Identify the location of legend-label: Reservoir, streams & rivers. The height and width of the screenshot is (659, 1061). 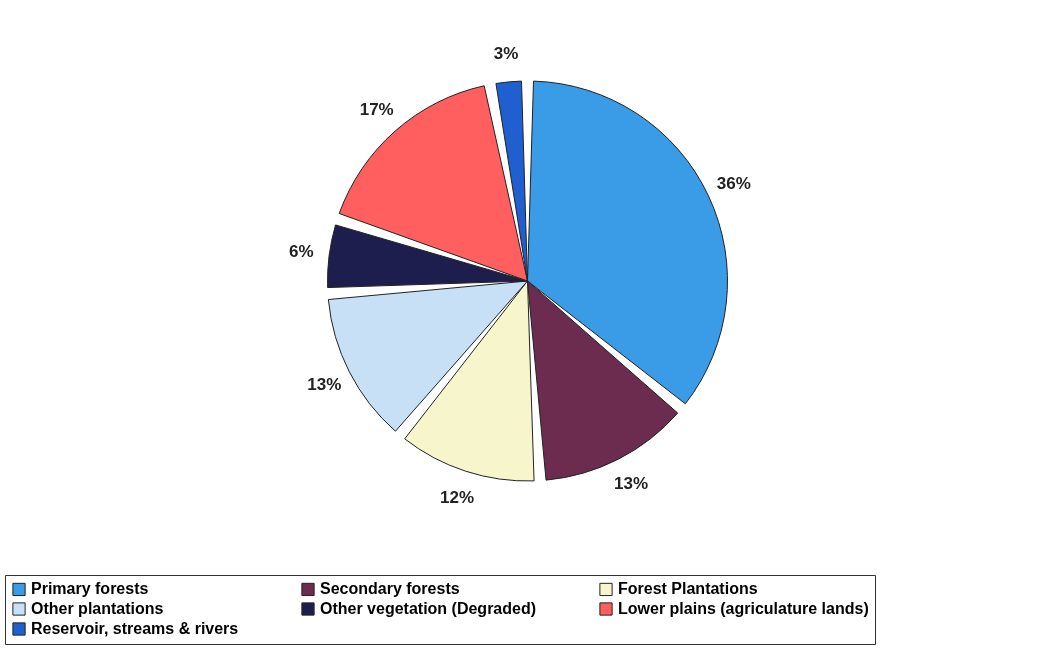
(135, 628).